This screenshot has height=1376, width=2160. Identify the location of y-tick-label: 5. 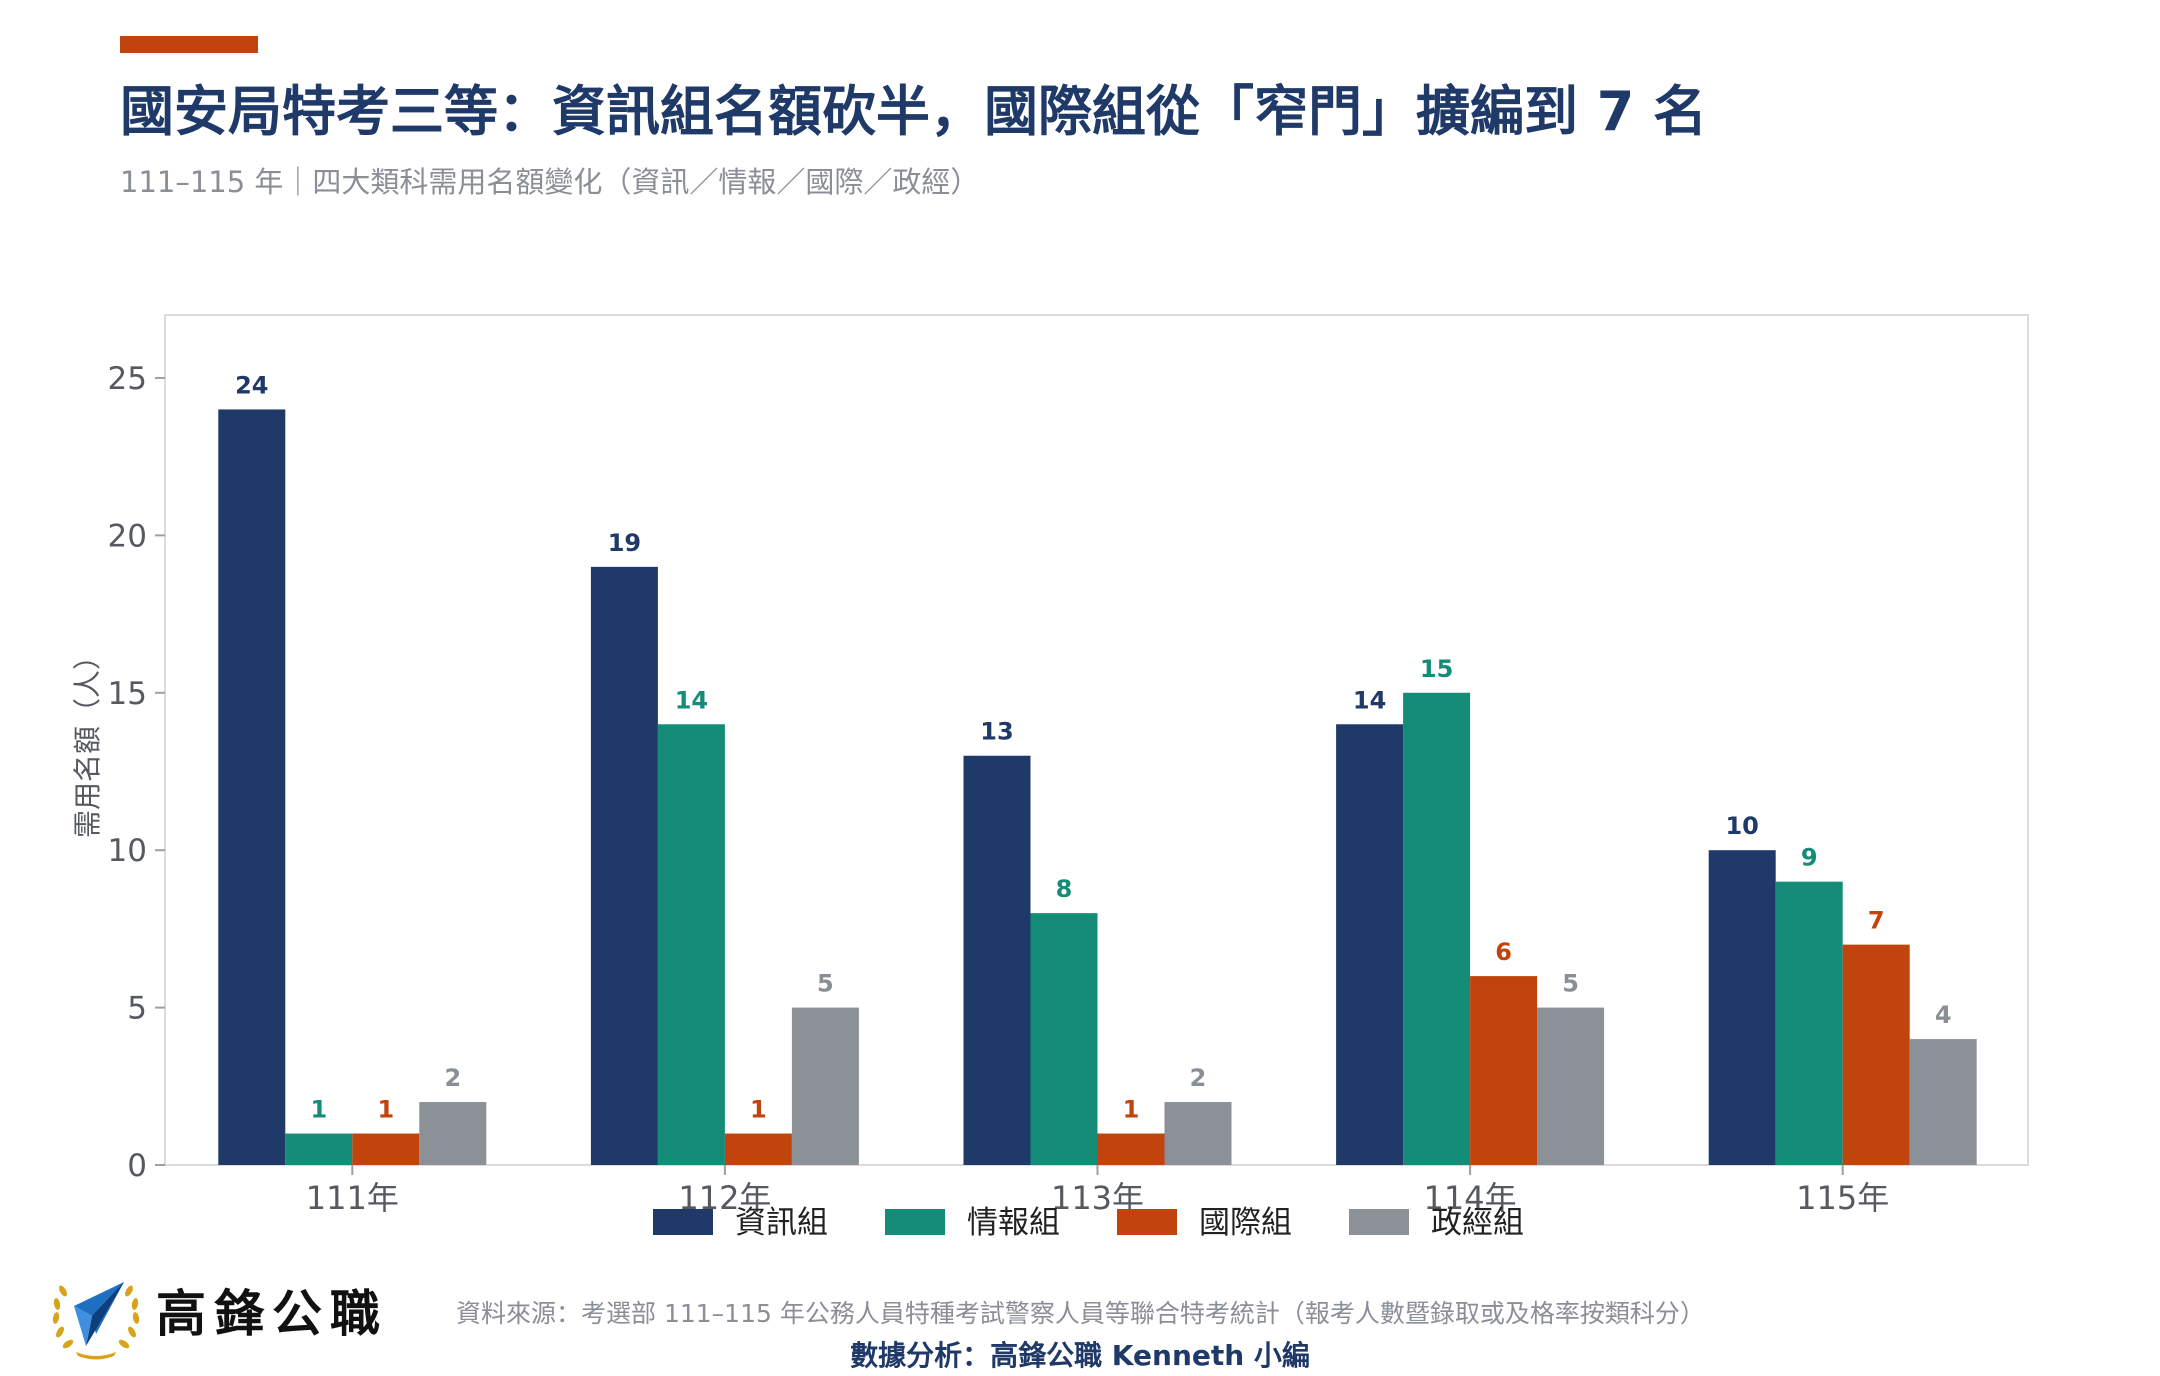
(137, 1009).